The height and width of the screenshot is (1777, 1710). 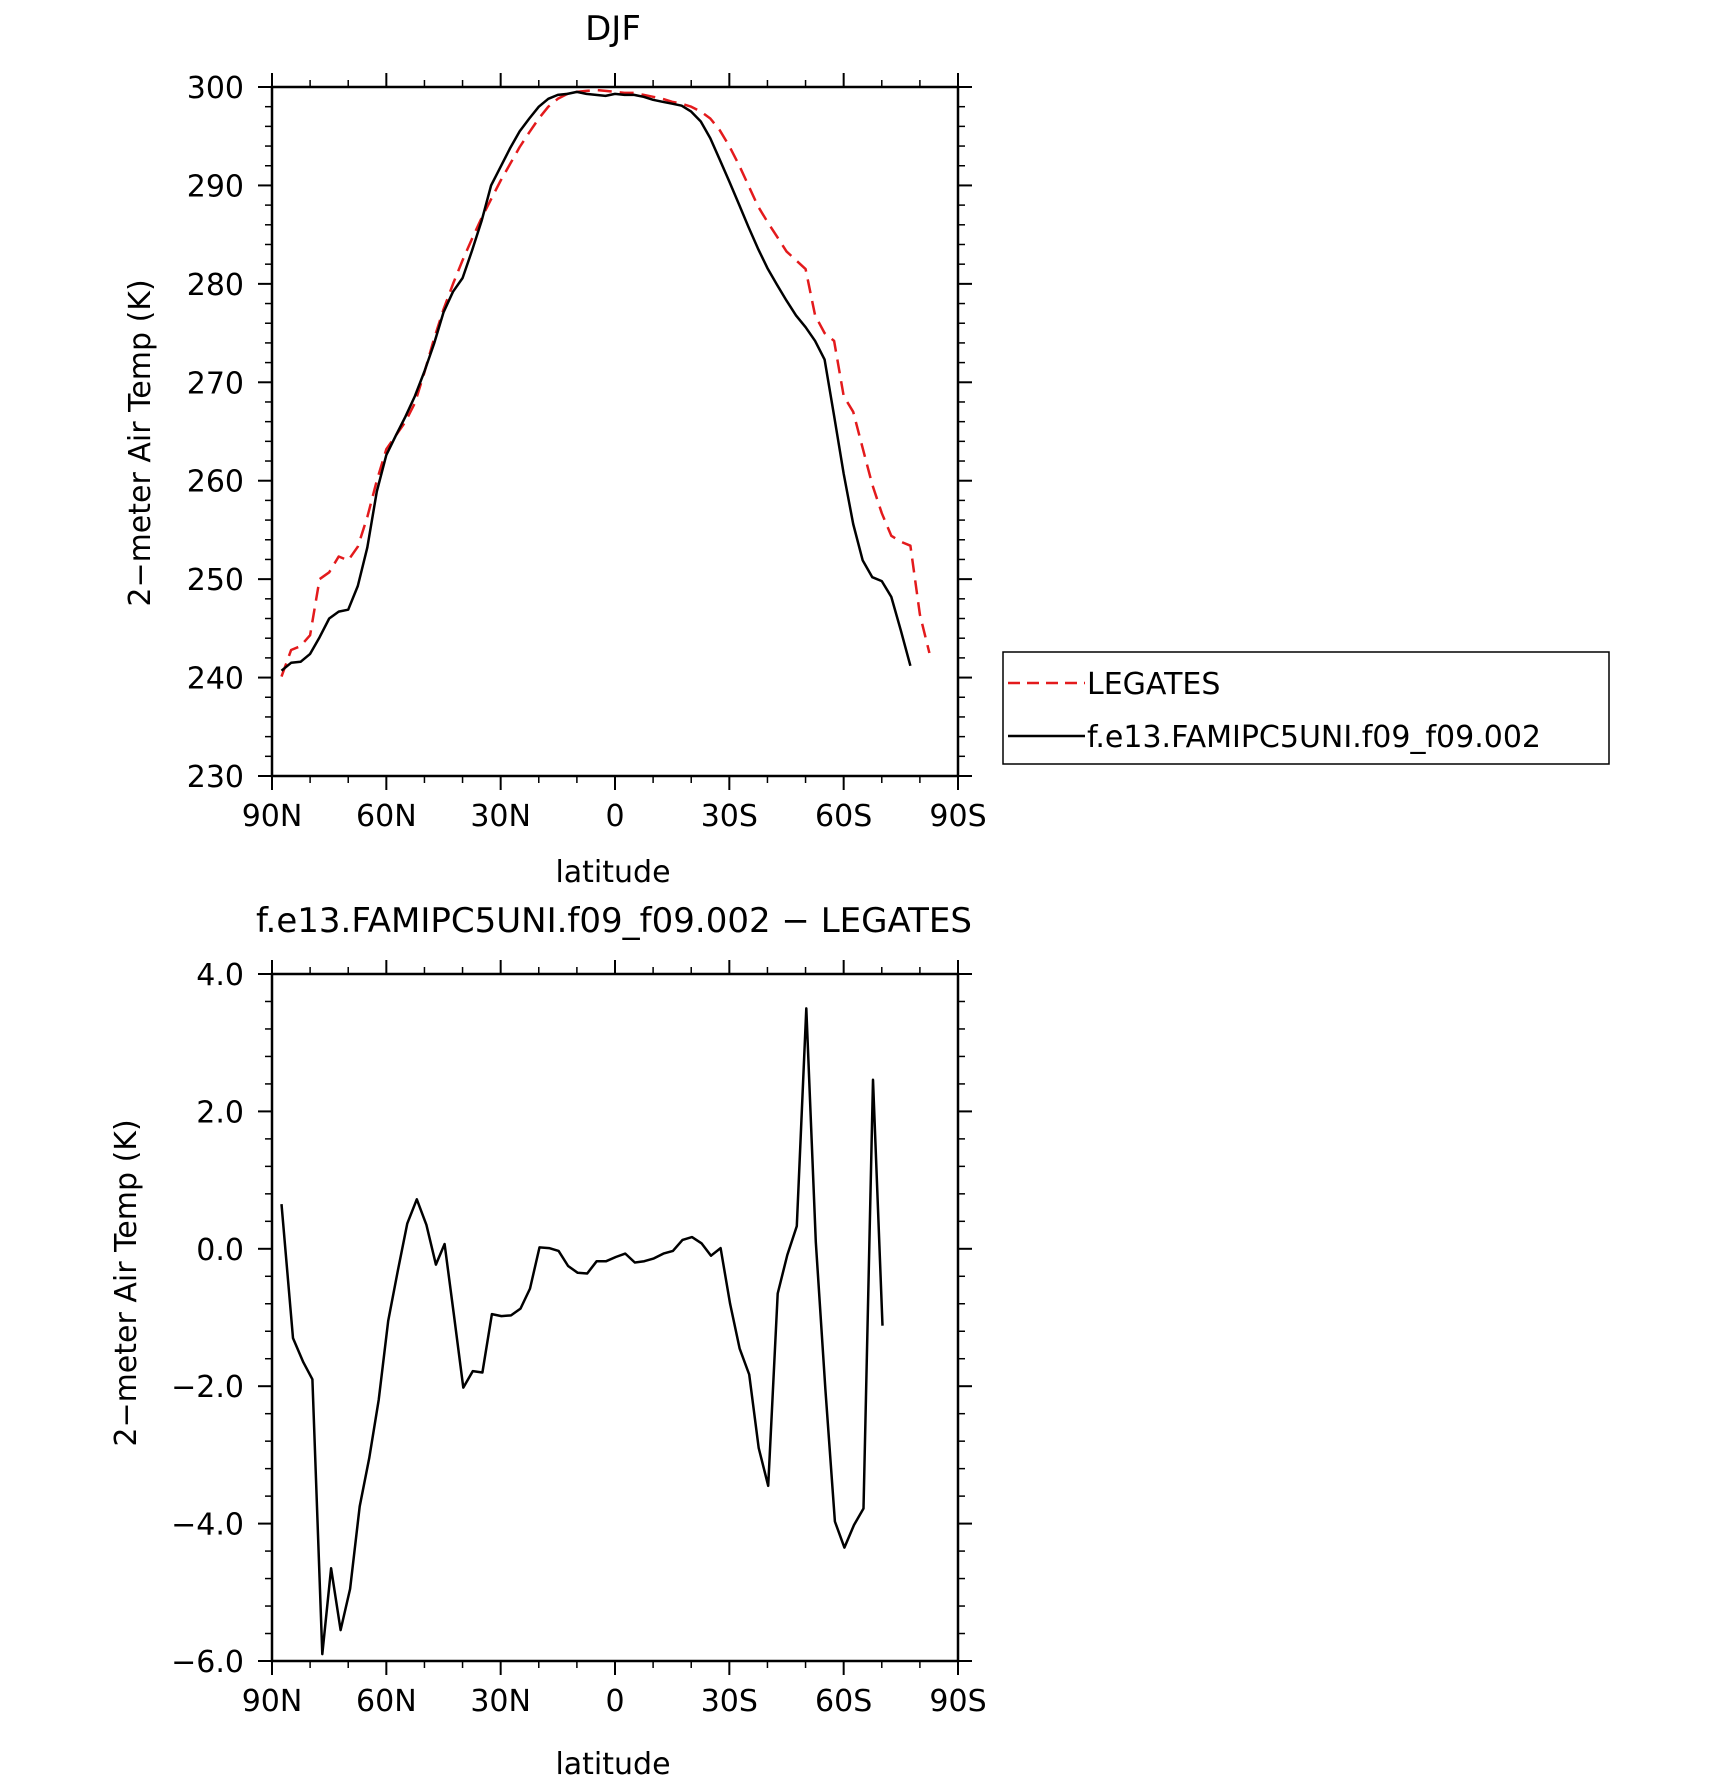 I want to click on y-tick-label: 250, so click(x=215, y=580).